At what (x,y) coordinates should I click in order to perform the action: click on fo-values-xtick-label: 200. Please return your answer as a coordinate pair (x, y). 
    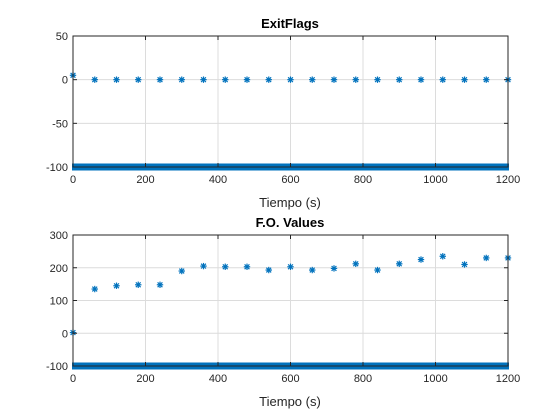
    Looking at the image, I should click on (145, 379).